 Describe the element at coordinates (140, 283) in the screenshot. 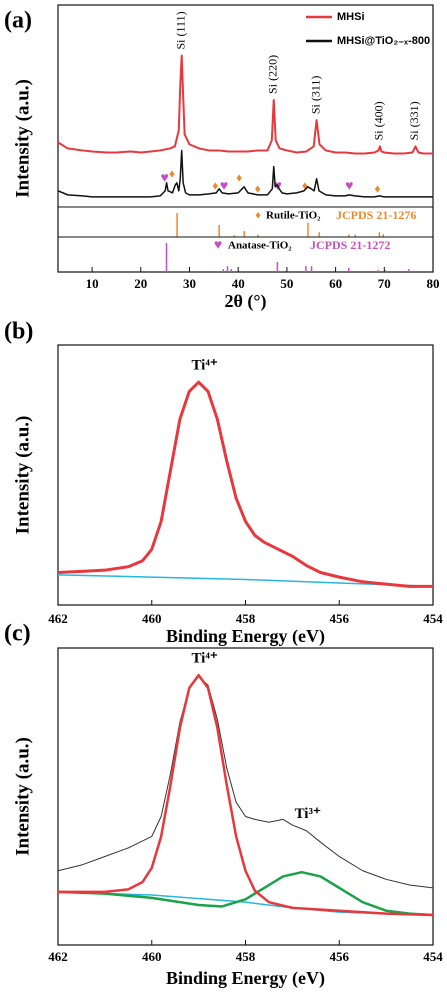

I see `x-tick-label: 20` at that location.